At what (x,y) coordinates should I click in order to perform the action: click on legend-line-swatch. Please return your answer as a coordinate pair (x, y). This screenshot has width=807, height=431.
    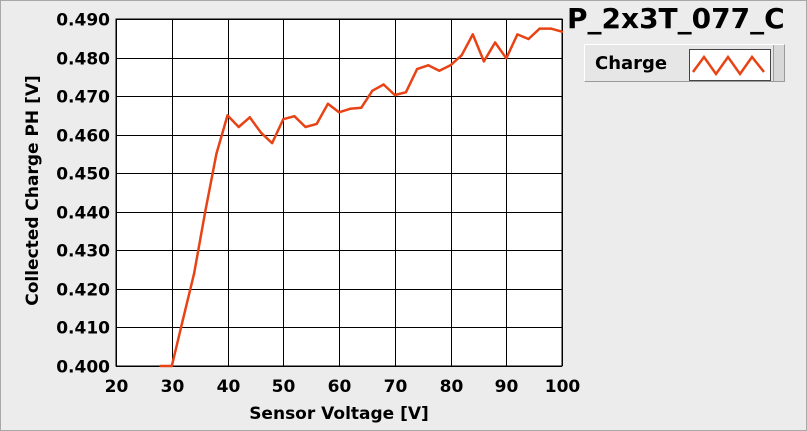
    Looking at the image, I should click on (730, 65).